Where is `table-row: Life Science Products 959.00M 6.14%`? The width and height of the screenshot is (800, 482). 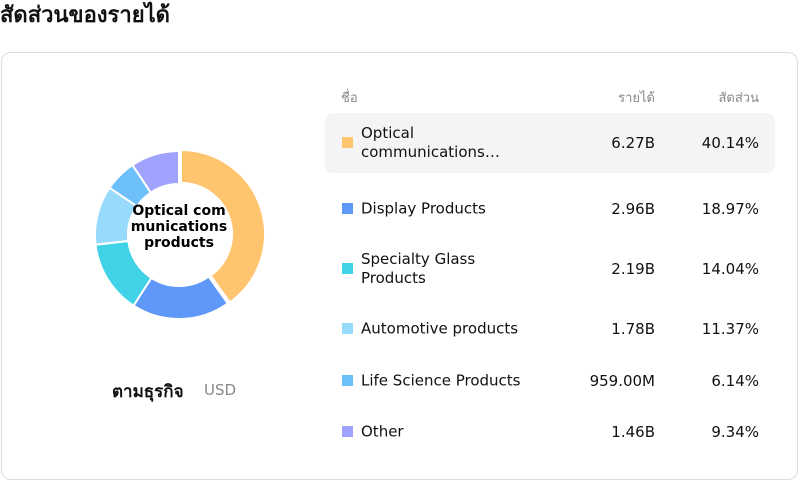
table-row: Life Science Products 959.00M 6.14% is located at coordinates (550, 381).